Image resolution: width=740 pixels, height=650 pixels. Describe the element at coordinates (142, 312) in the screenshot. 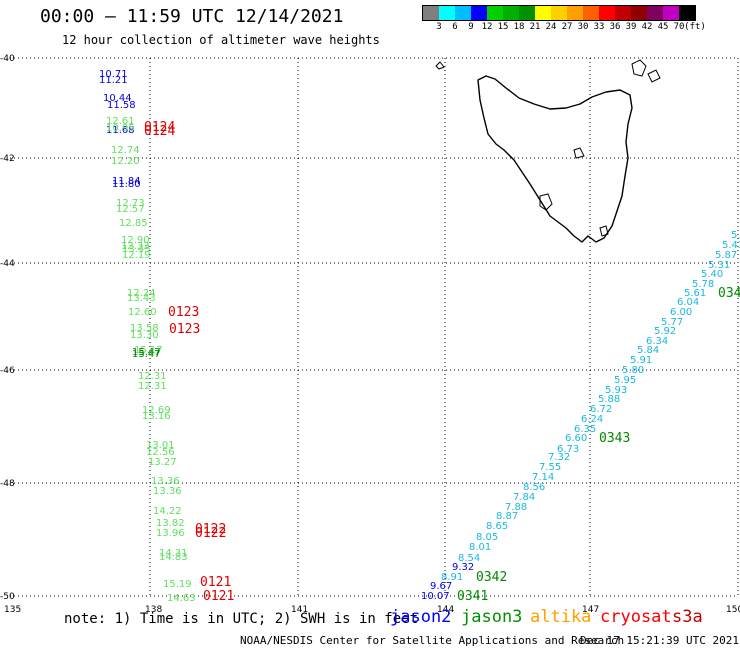

I see `wave-height-value: 12.60` at that location.